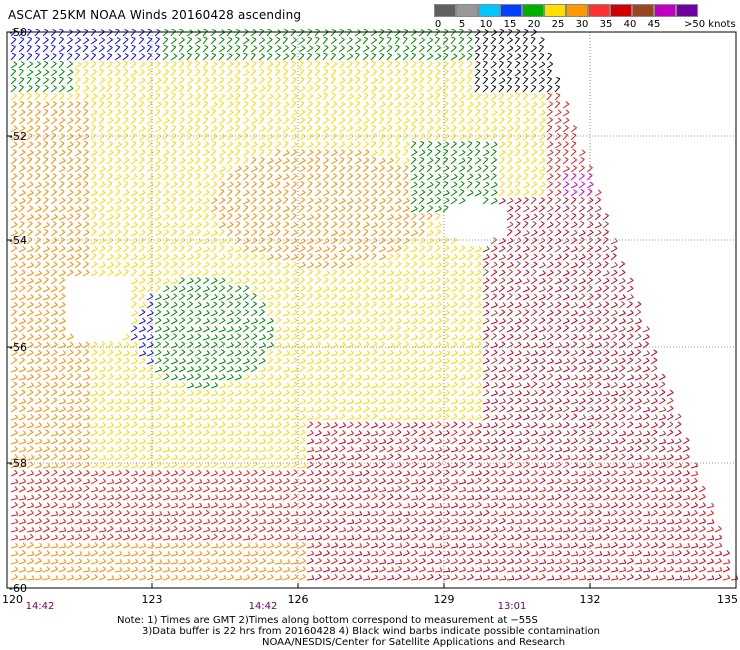 Image resolution: width=740 pixels, height=650 pixels. I want to click on colorbar-label: 45, so click(654, 24).